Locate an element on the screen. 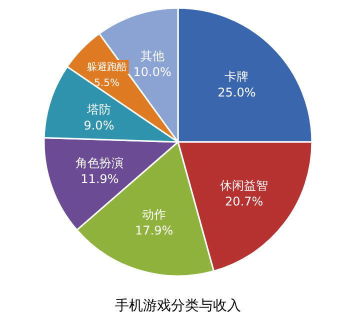 The height and width of the screenshot is (325, 354). slice-label: 塔防 is located at coordinates (98, 109).